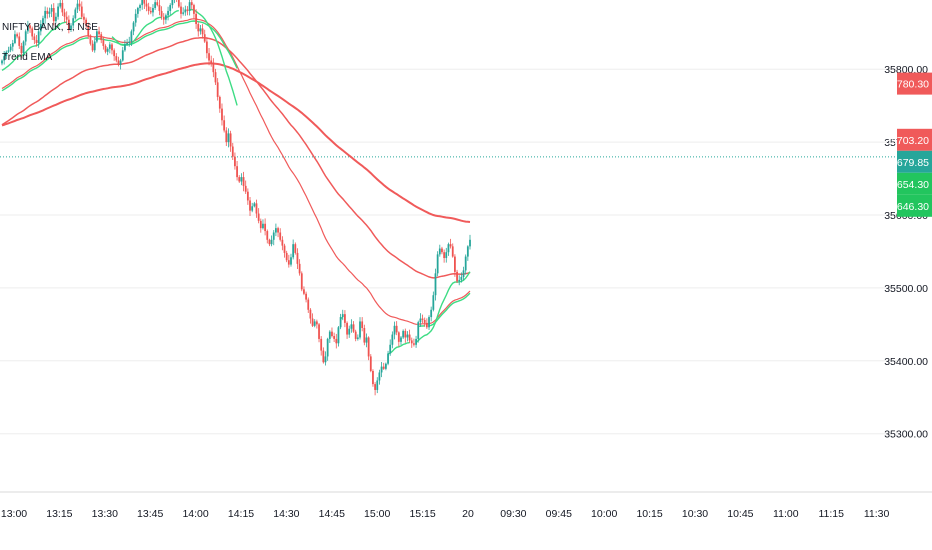 The height and width of the screenshot is (550, 932). Describe the element at coordinates (241, 514) in the screenshot. I see `time-tick-label: 14:15` at that location.